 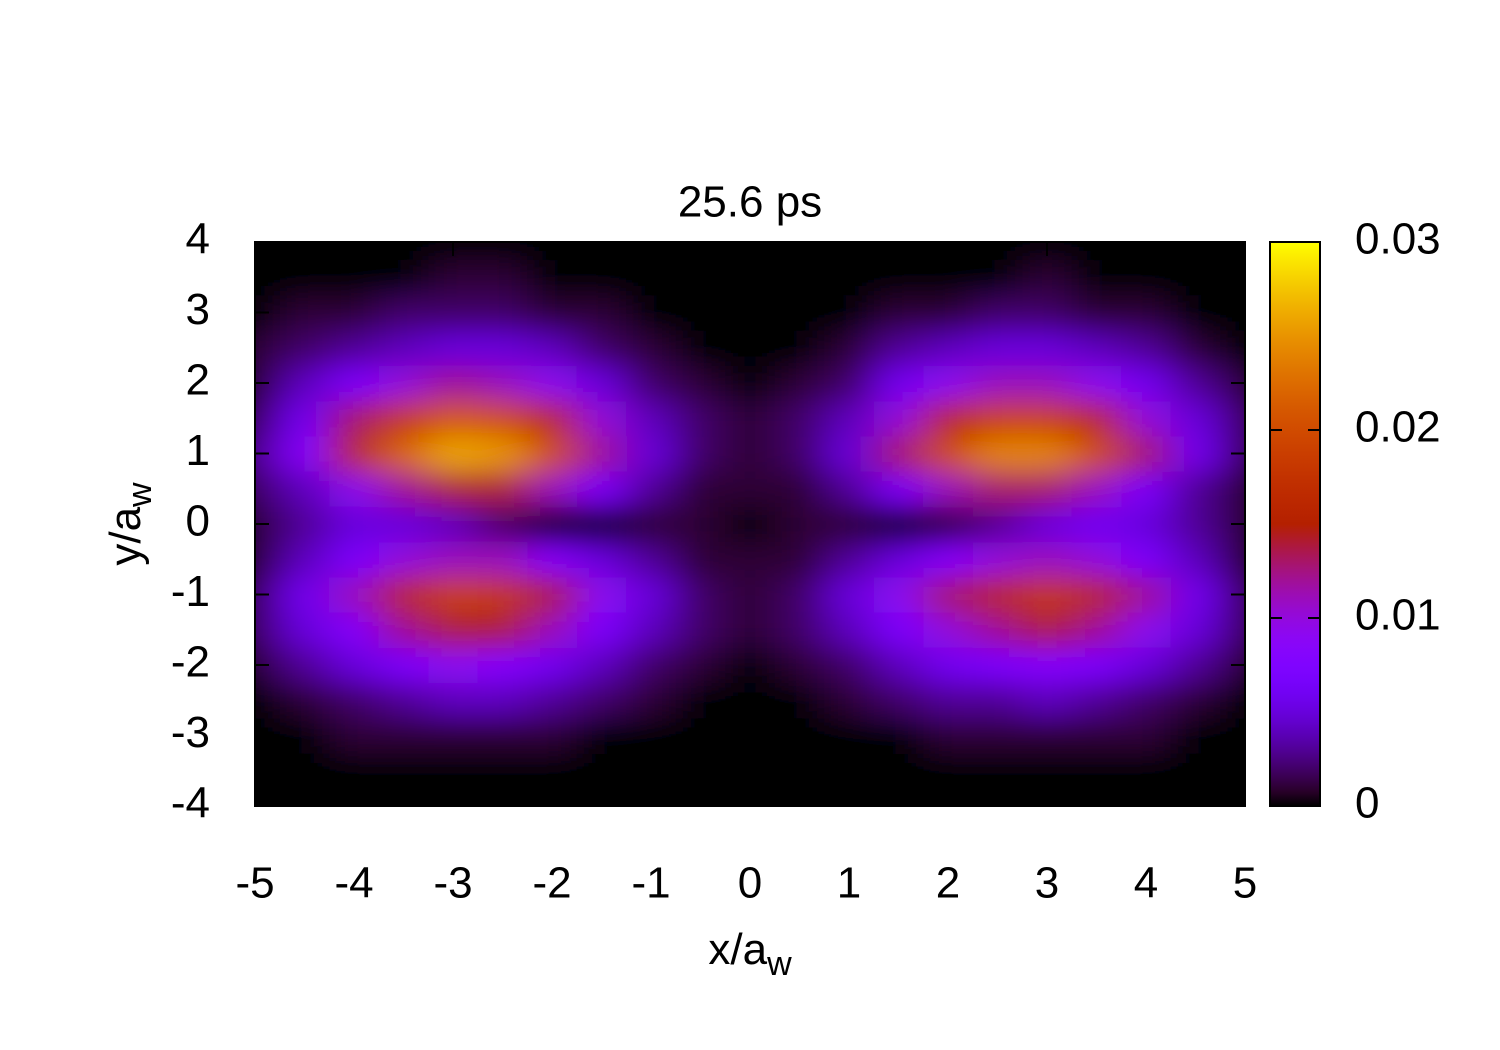 I want to click on y-tick-label: -2, so click(x=190, y=662).